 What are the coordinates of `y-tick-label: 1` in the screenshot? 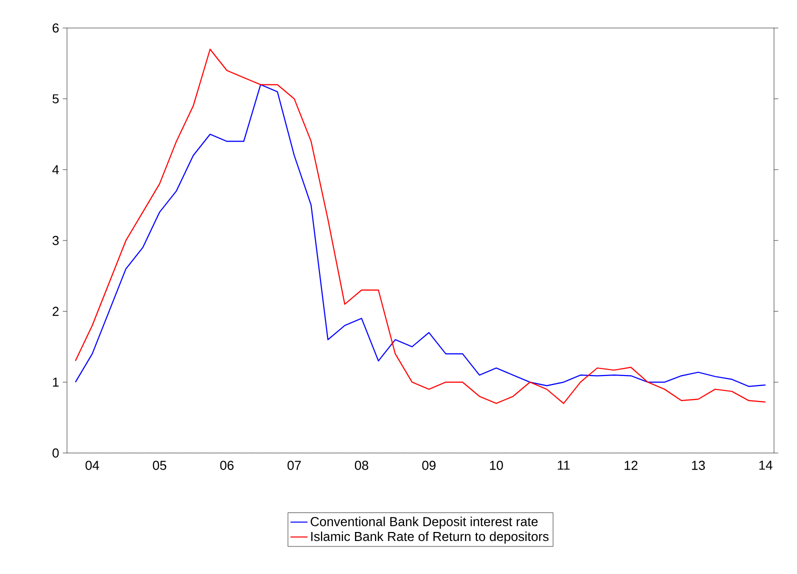 It's located at (56, 382).